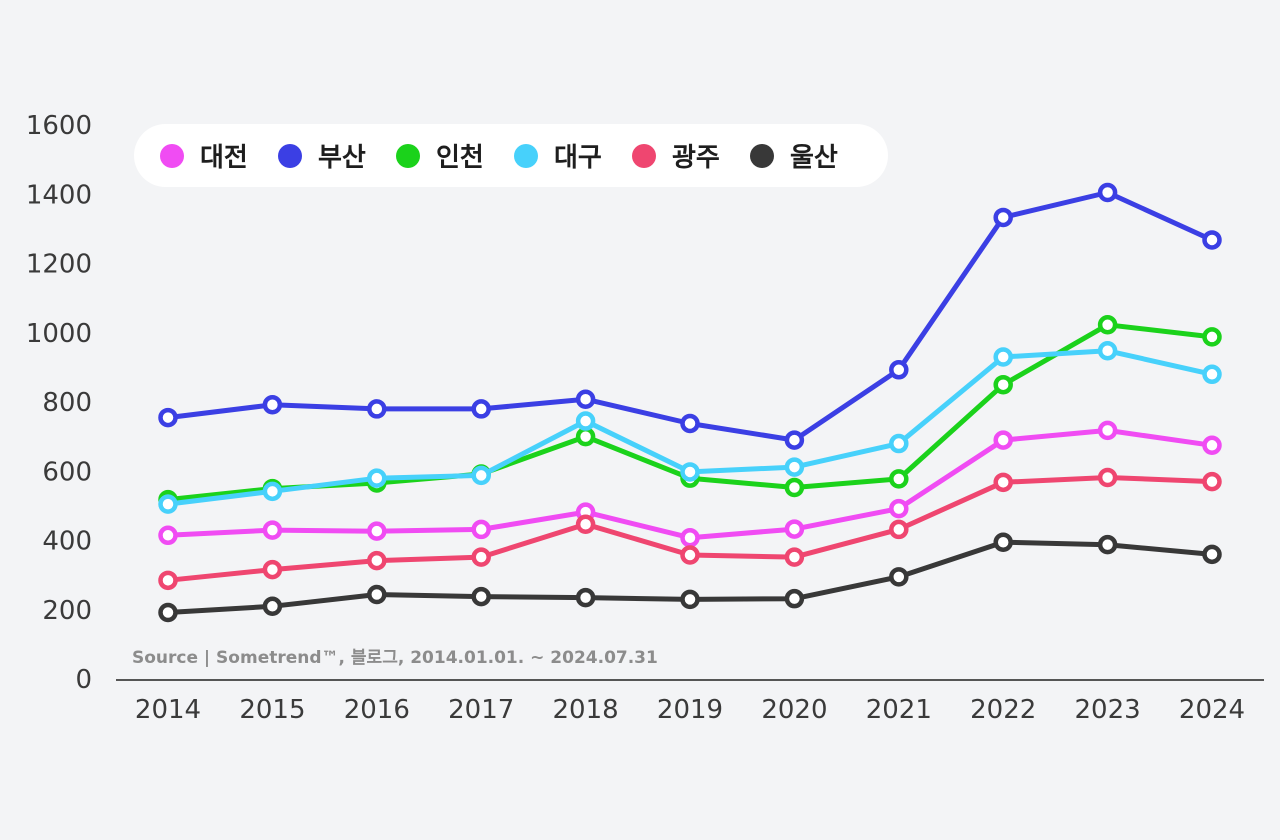 Image resolution: width=1280 pixels, height=840 pixels. I want to click on x-tick-label: 2021, so click(899, 710).